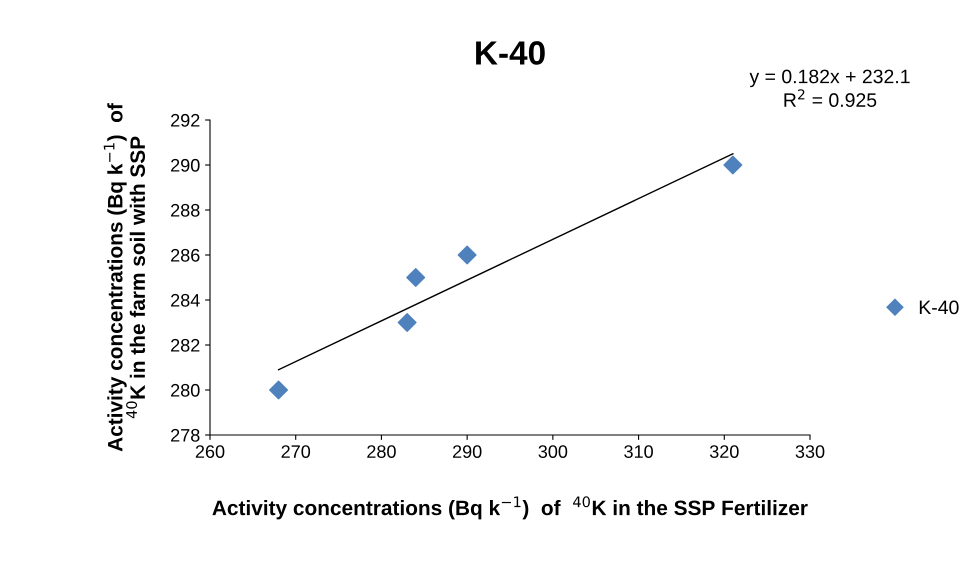  Describe the element at coordinates (185, 255) in the screenshot. I see `y-tick-label: 286` at that location.